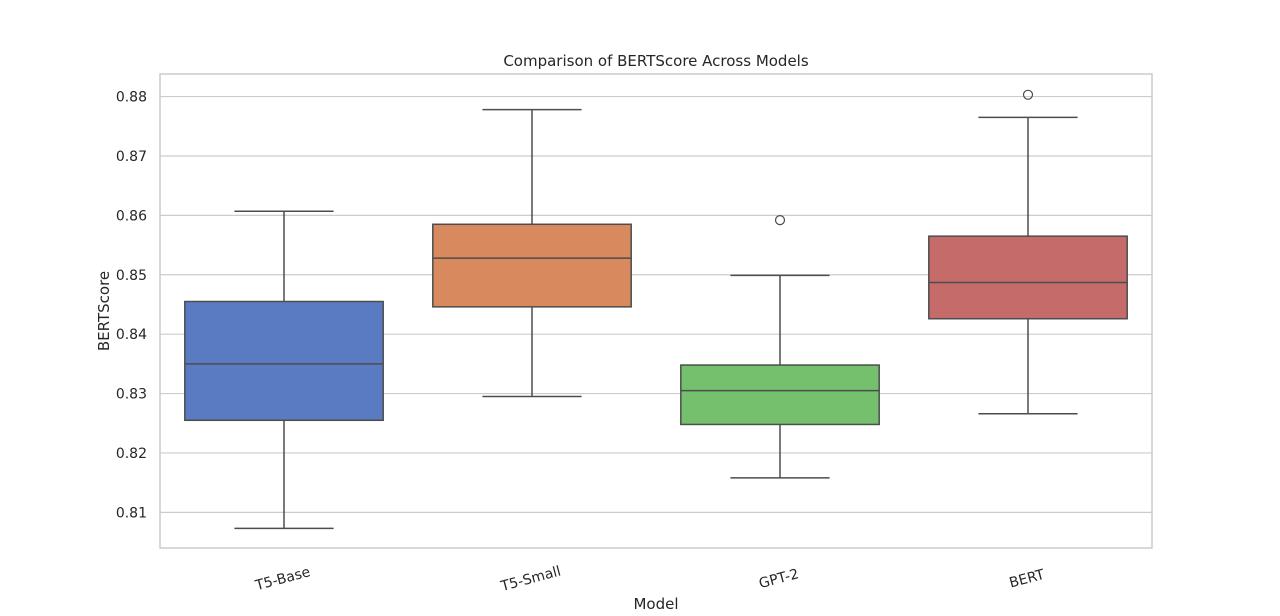 The width and height of the screenshot is (1280, 616). I want to click on y-tick-labels: 0.81 0.82 0.83 0.84 0.85 0.86 0.87 0.88, so click(131, 306).